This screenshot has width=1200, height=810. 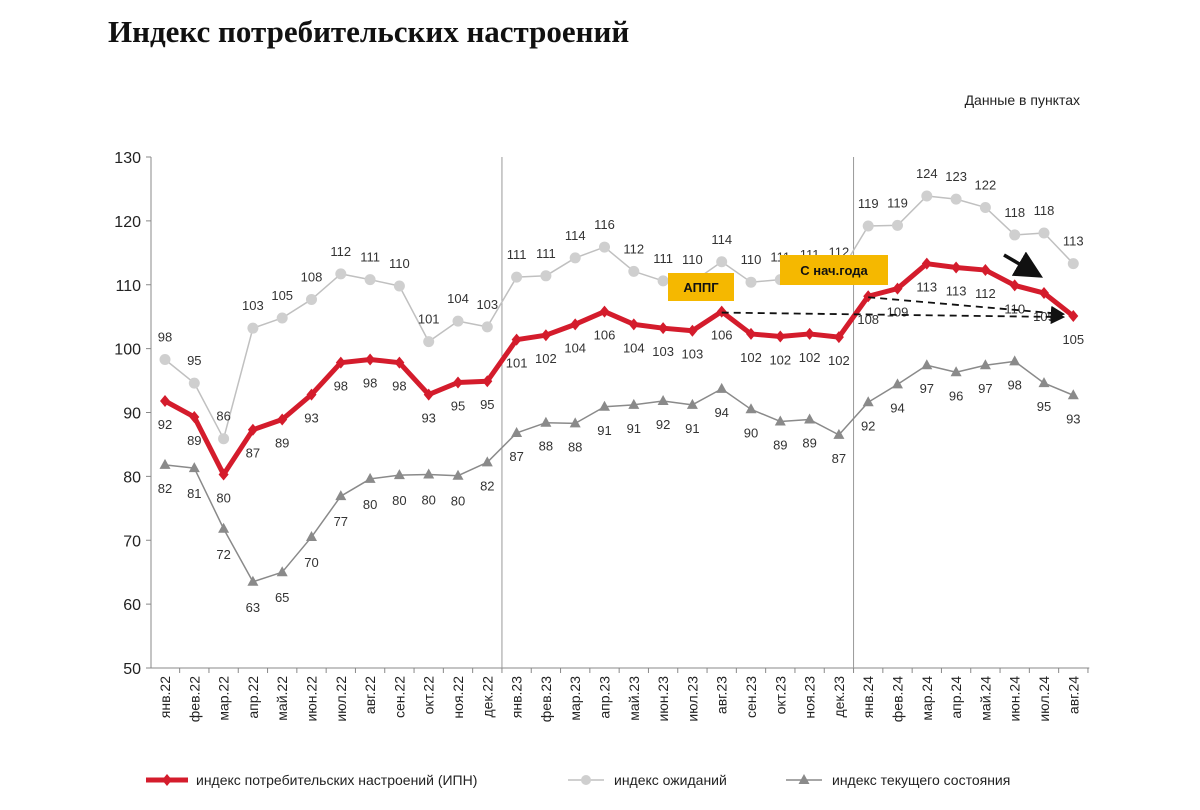 What do you see at coordinates (428, 499) in the screenshot?
I see `data-label: 80` at bounding box center [428, 499].